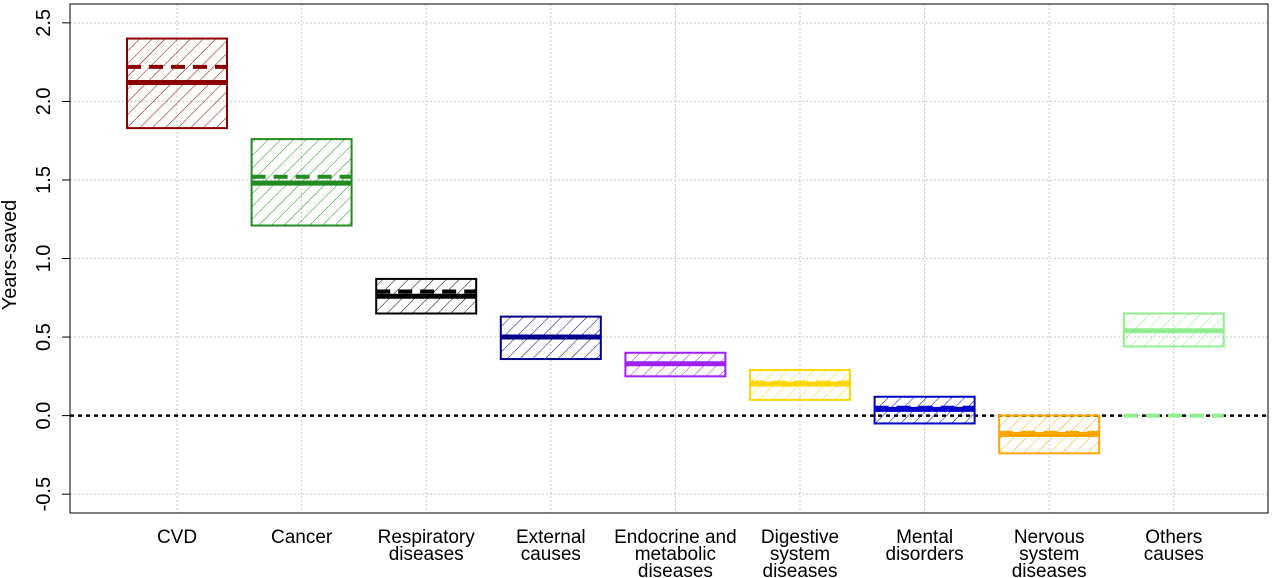  Describe the element at coordinates (44, 259) in the screenshot. I see `y-tick-label: 1.0` at that location.